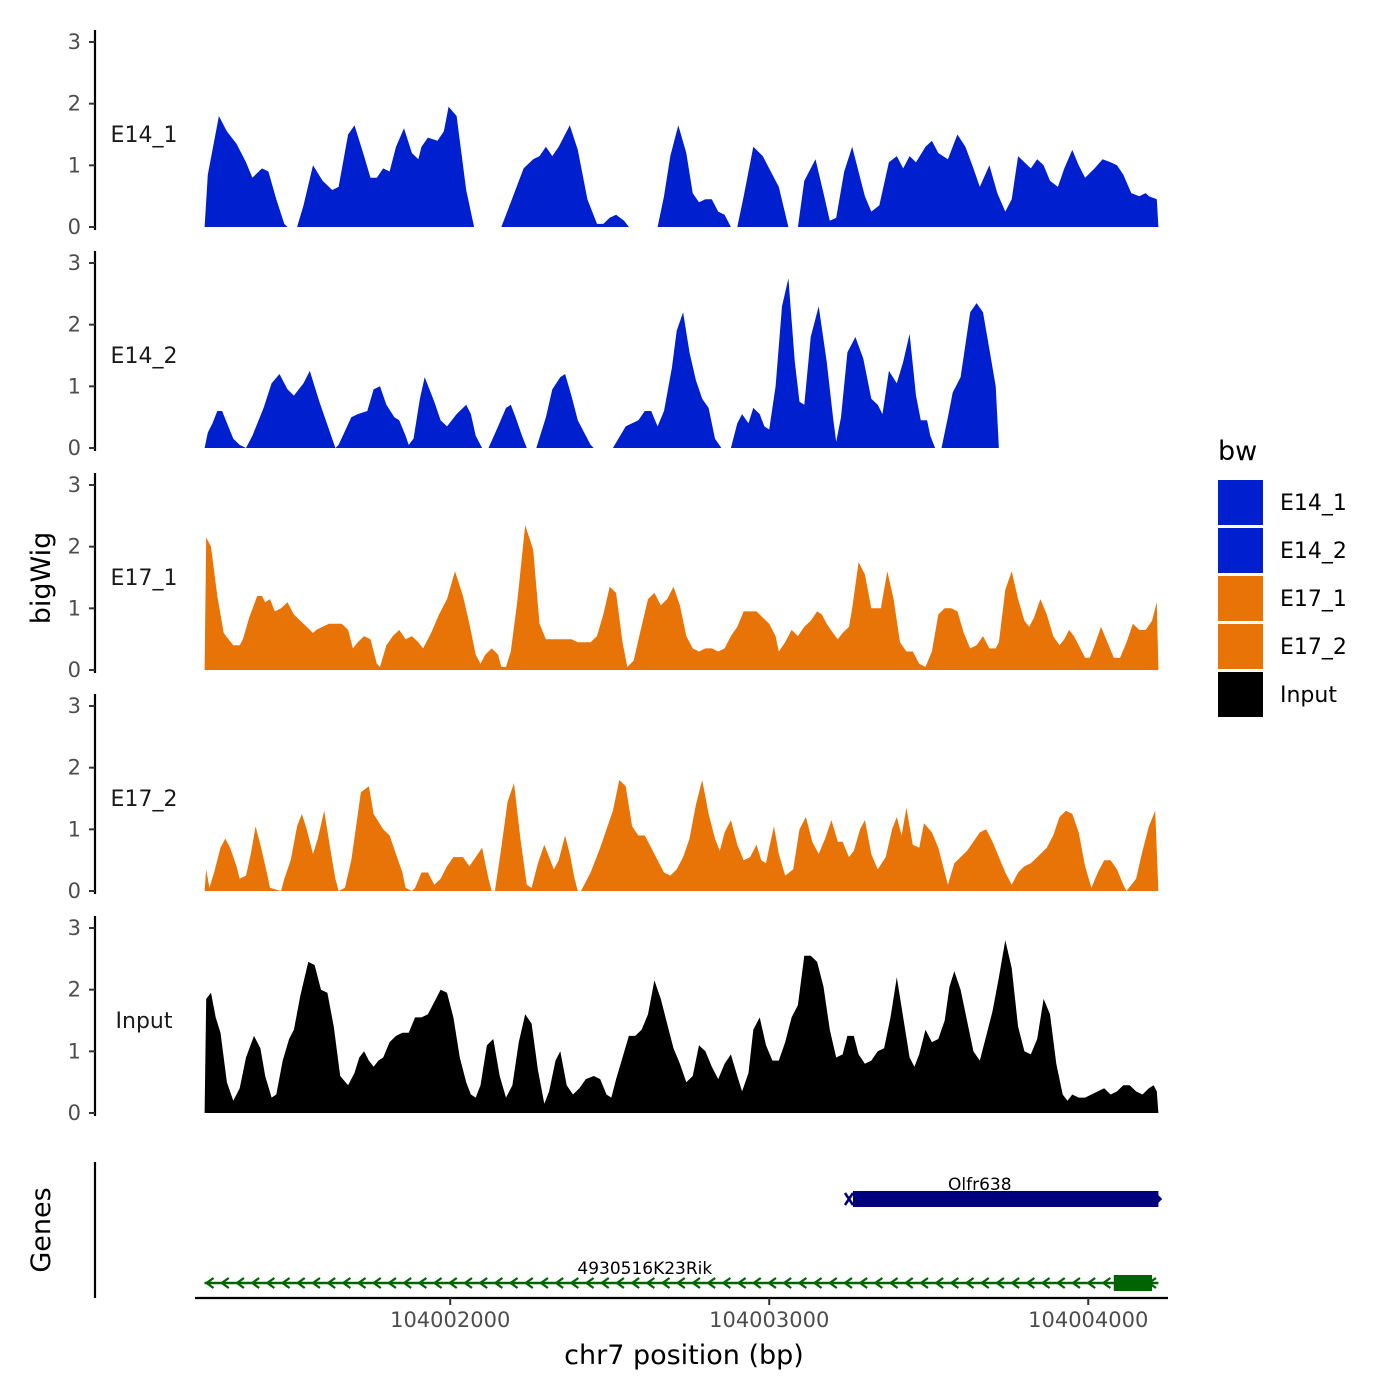 This screenshot has height=1400, width=1400. I want to click on x-axis-title: chr7 position (bp), so click(684, 1355).